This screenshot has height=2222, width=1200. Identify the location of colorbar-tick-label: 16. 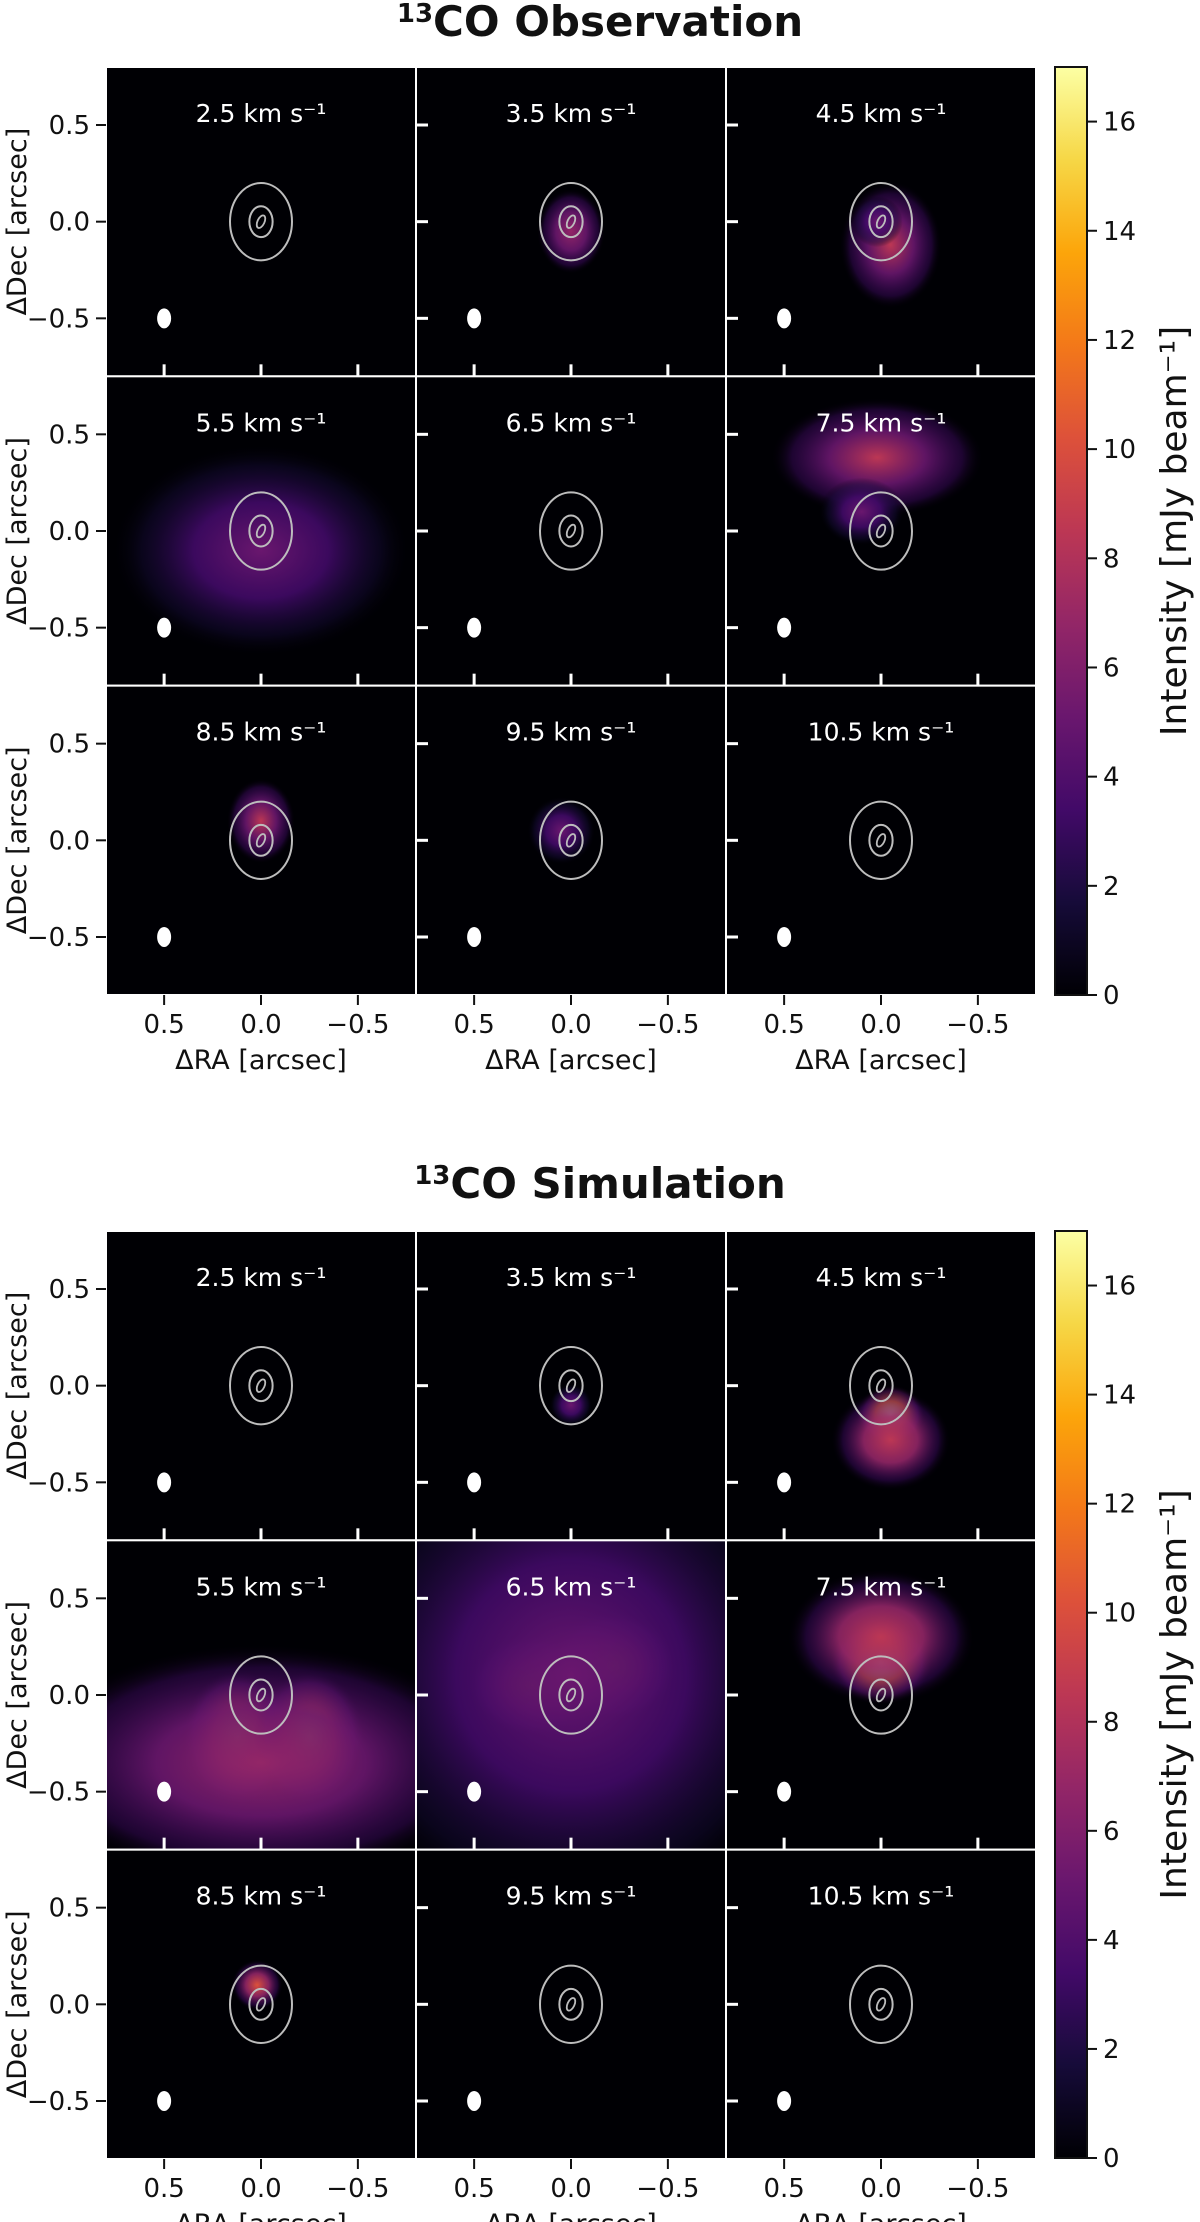
(1119, 123).